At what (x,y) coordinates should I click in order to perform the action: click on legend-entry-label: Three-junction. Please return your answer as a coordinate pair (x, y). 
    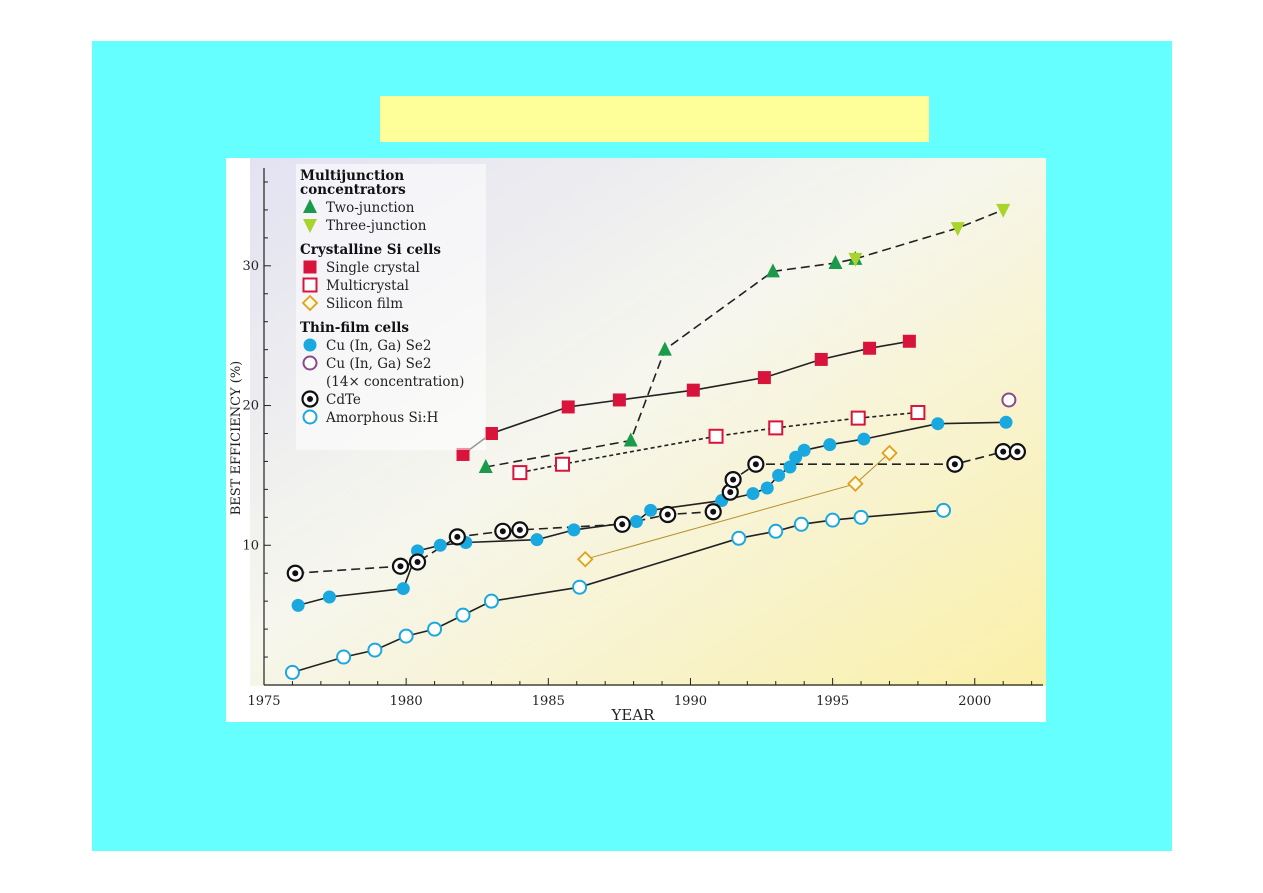
    Looking at the image, I should click on (376, 226).